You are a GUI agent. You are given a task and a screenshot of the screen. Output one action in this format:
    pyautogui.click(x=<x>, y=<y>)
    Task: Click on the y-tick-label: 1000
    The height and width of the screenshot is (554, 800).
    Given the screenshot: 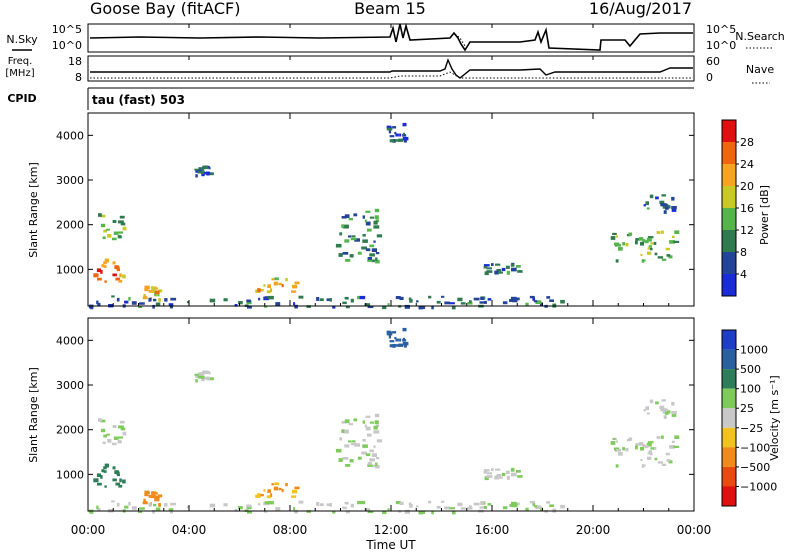 What is the action you would take?
    pyautogui.click(x=70, y=269)
    